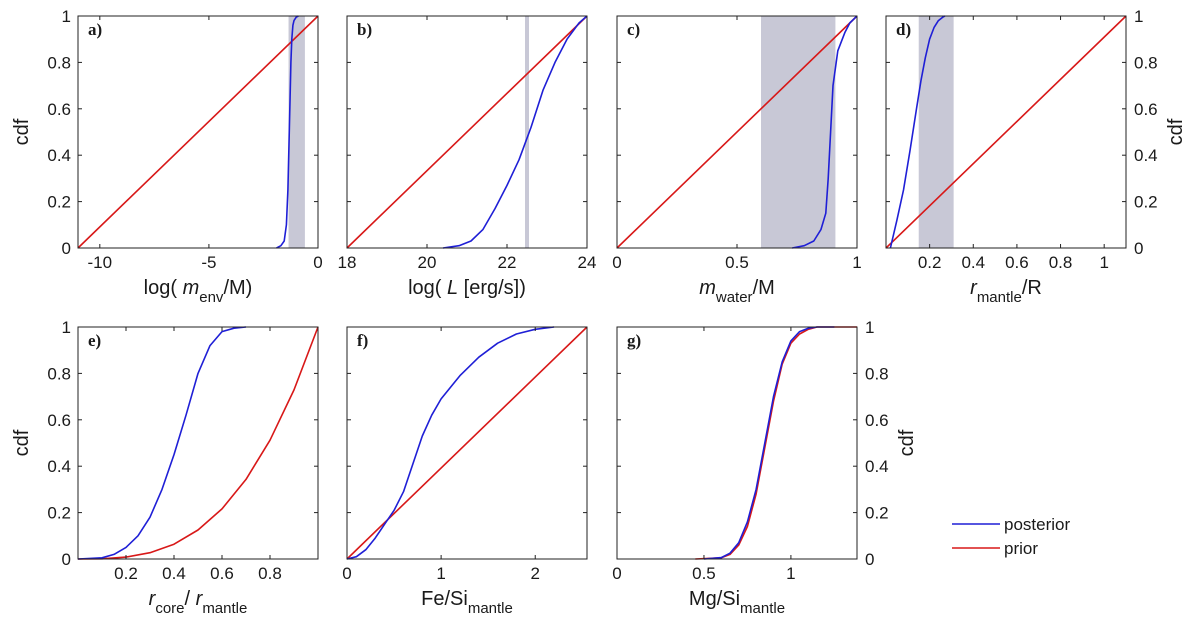 This screenshot has width=1200, height=631. I want to click on series-posterior-e, so click(162, 443).